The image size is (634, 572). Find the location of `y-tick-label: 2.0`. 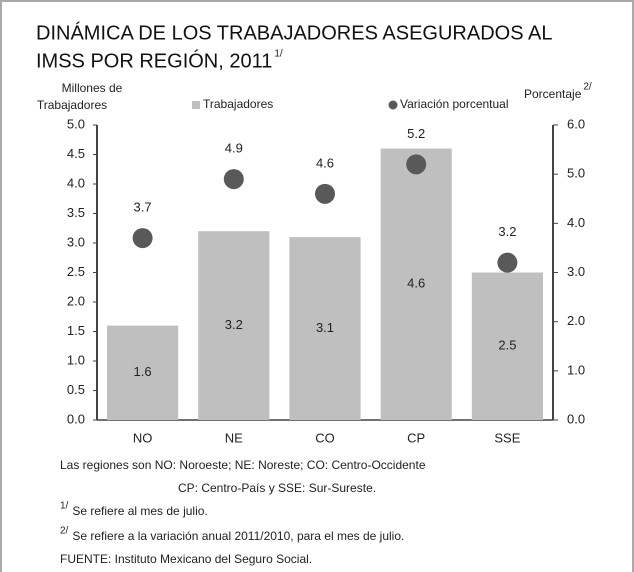

y-tick-label: 2.0 is located at coordinates (76, 300).